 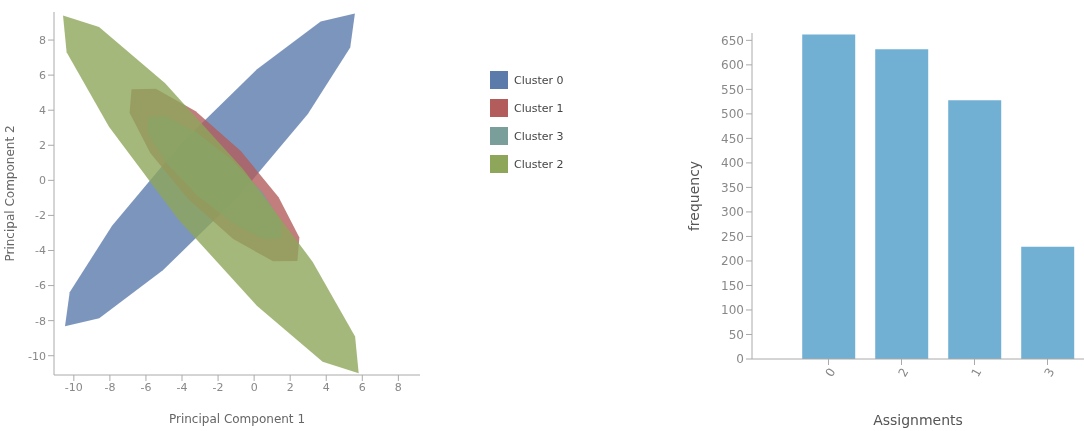 What do you see at coordinates (42, 111) in the screenshot?
I see `y-tick-label: 4` at bounding box center [42, 111].